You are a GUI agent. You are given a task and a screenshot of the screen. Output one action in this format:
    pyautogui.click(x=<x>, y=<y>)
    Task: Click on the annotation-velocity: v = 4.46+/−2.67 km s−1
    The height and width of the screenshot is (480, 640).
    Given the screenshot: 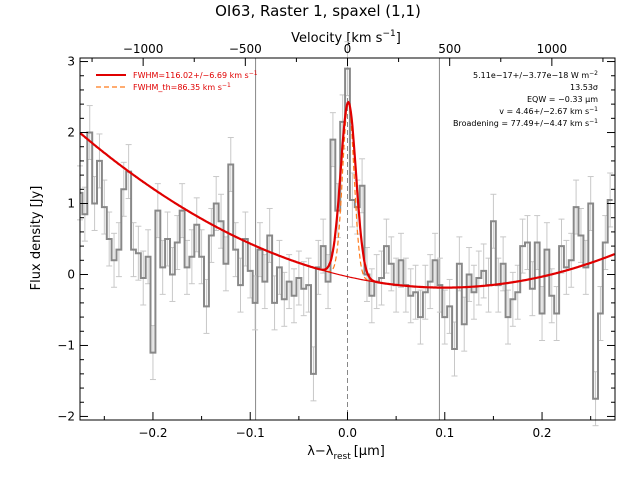 What is the action you would take?
    pyautogui.click(x=548, y=111)
    